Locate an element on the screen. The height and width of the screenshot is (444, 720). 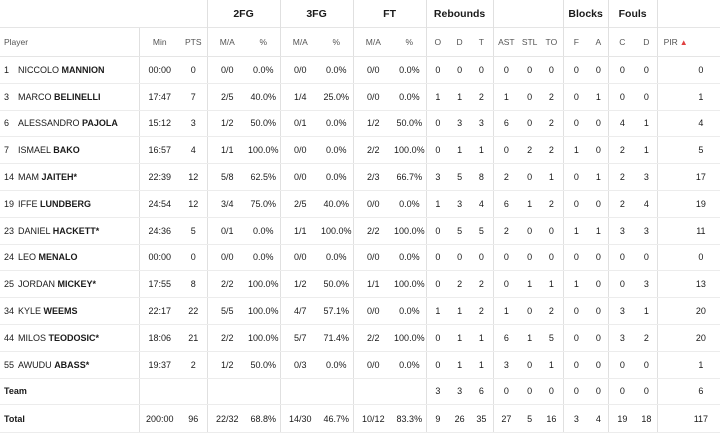
player-cell: 19 IFFE LUNDBERG is located at coordinates (69, 204).